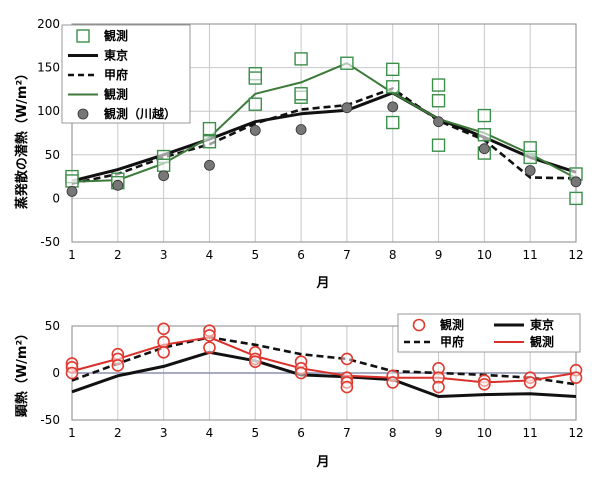 Image resolution: width=600 pixels, height=479 pixels. What do you see at coordinates (22, 372) in the screenshot?
I see `chart2-ylabel: 顕熱（W/m²）` at bounding box center [22, 372].